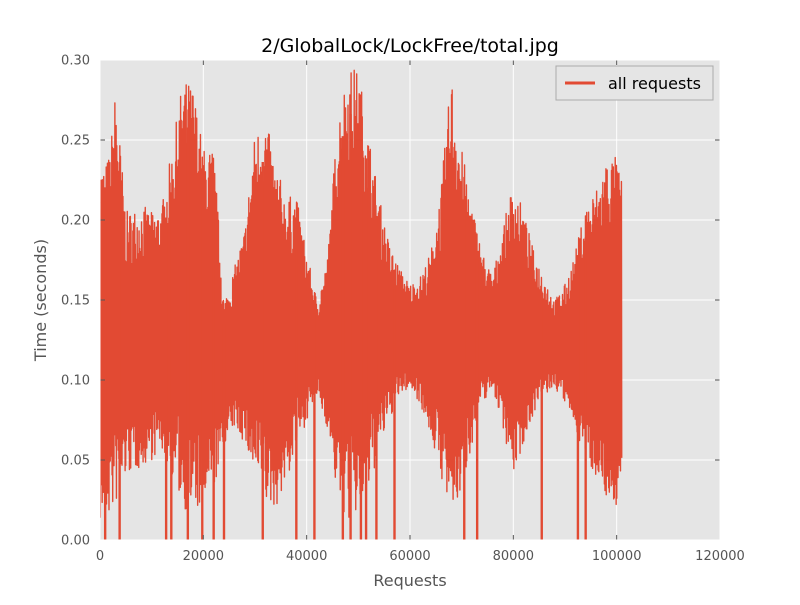 This screenshot has width=800, height=605. I want to click on legend-label-all-requests: all requests, so click(654, 83).